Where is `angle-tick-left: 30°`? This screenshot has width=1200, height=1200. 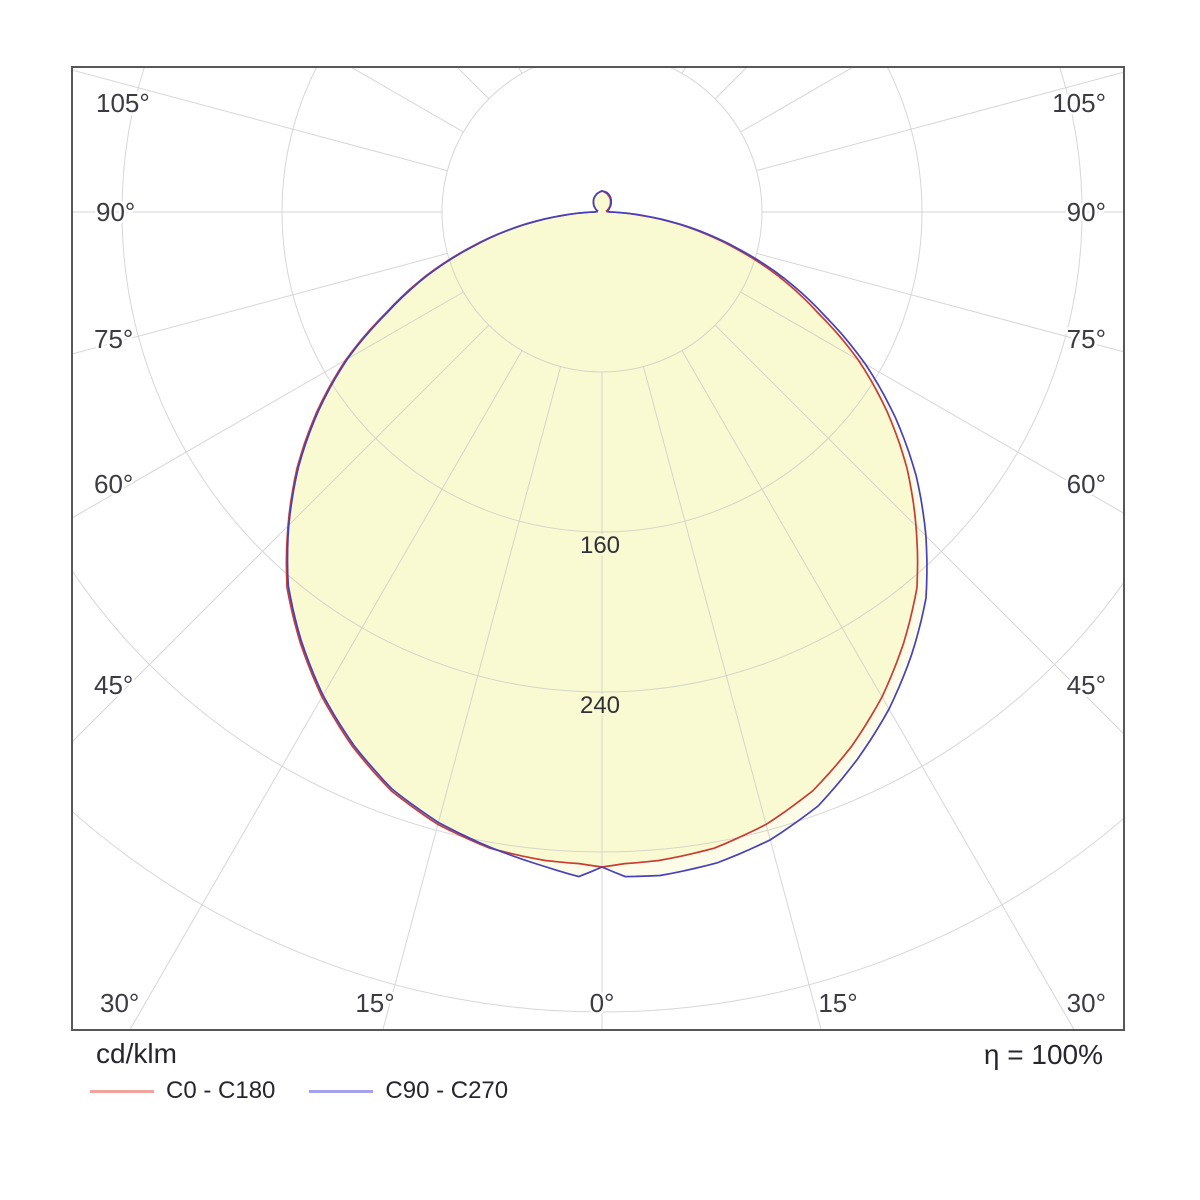 angle-tick-left: 30° is located at coordinates (119, 1003).